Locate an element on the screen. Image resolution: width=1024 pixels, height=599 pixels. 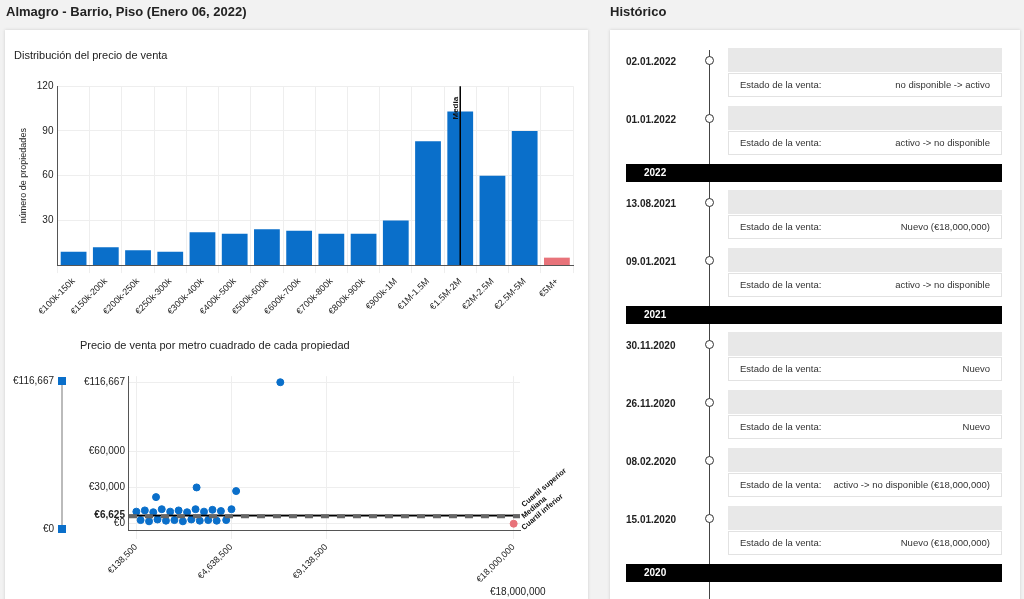
category-label: 26.11.2020 is located at coordinates (651, 403).